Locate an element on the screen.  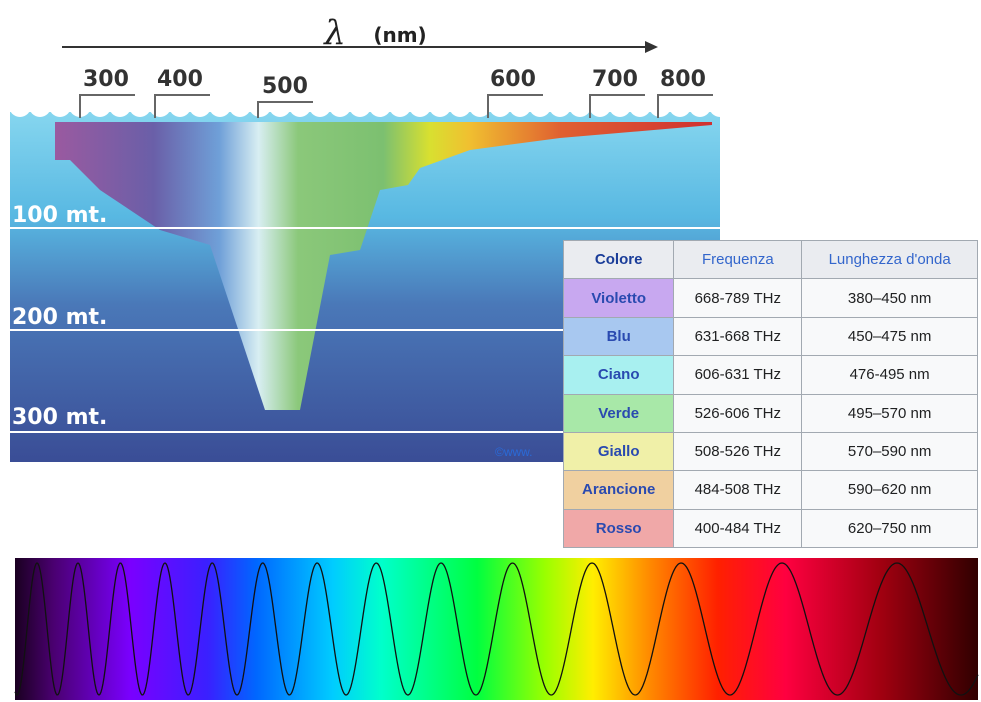
table-cell: 380–450 nm is located at coordinates (889, 298).